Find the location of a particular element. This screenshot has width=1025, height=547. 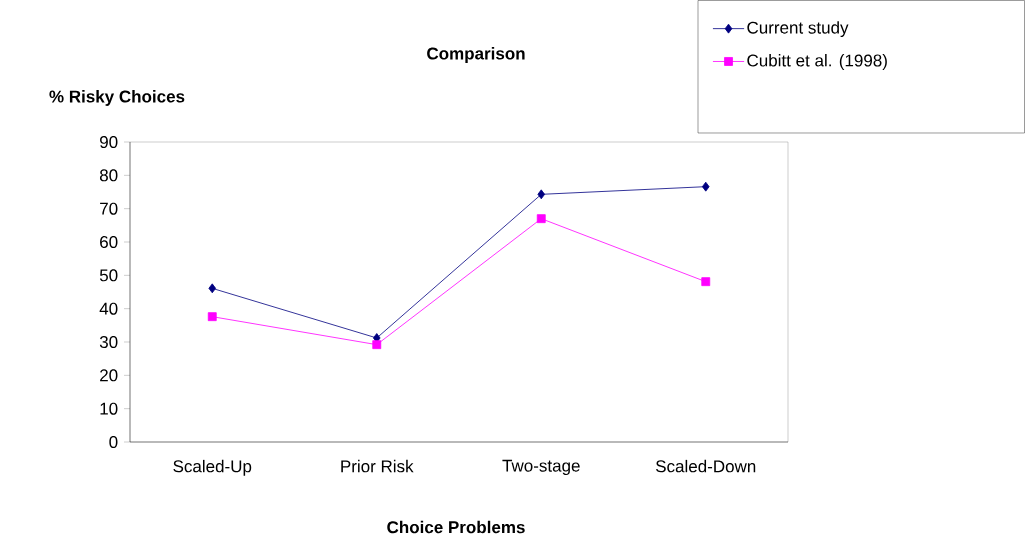

x-tick-label: Two-stage is located at coordinates (541, 467).